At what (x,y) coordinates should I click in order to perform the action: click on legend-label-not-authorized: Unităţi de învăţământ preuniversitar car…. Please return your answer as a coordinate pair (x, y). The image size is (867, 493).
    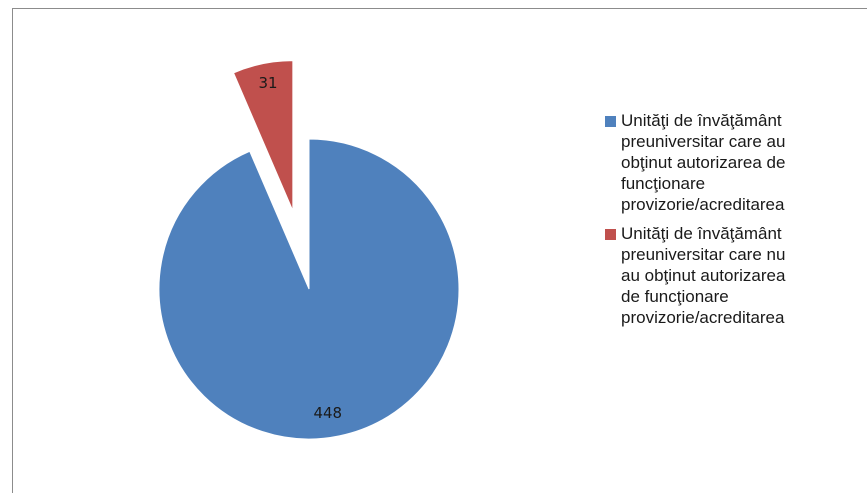
    Looking at the image, I should click on (703, 275).